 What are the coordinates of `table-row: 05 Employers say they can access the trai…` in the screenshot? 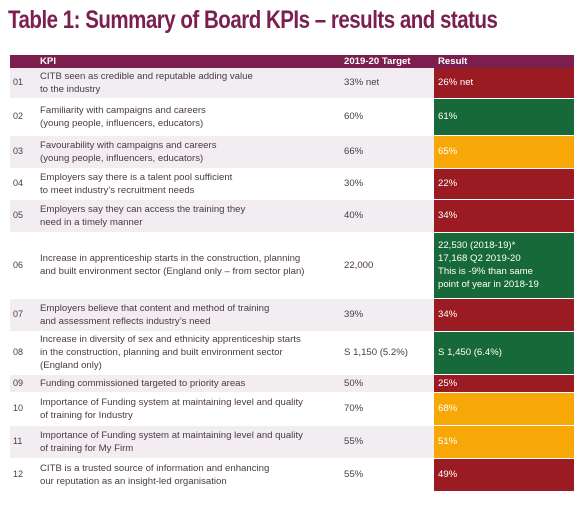 It's located at (292, 215).